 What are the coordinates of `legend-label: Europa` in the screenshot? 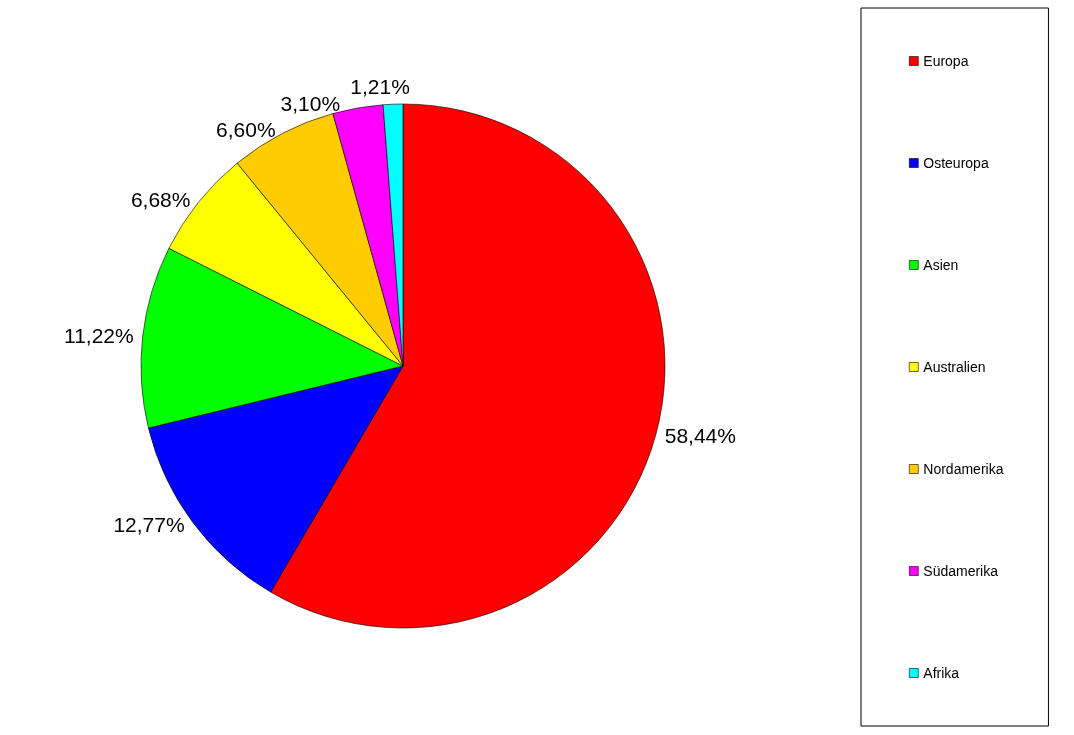 It's located at (946, 61).